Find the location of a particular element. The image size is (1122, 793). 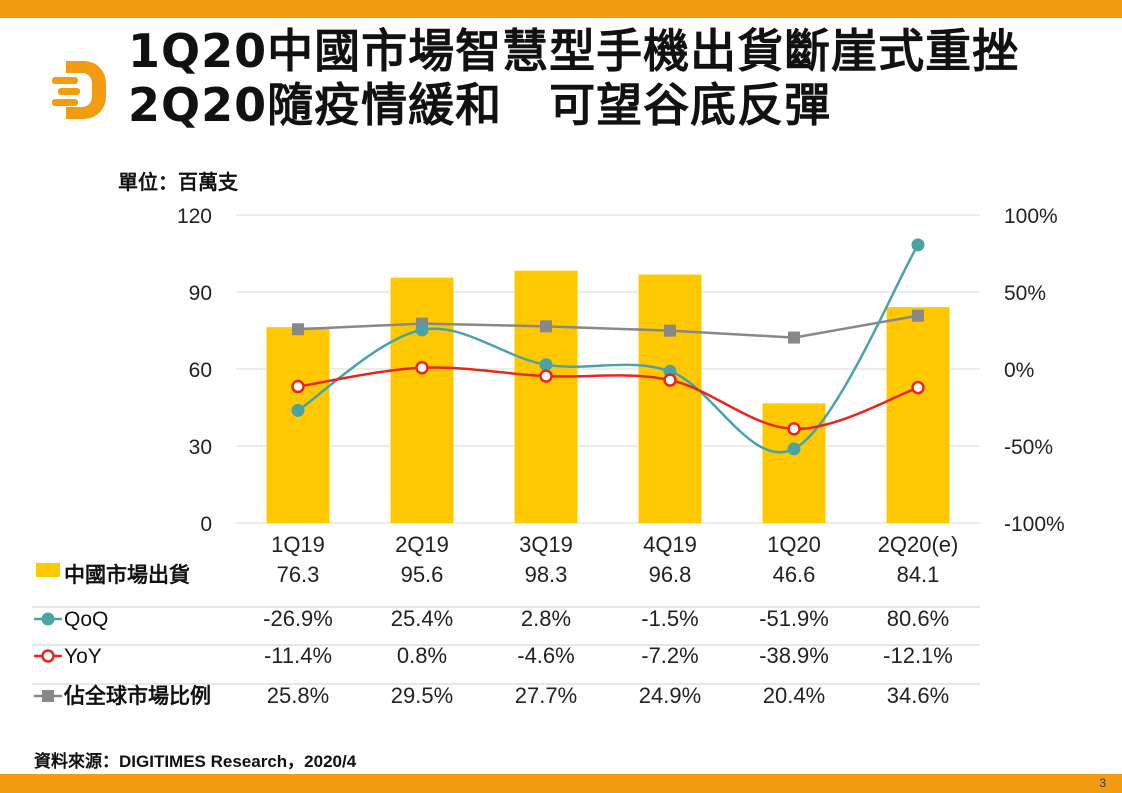

y2-axis-tick-label: 50% is located at coordinates (1025, 293).